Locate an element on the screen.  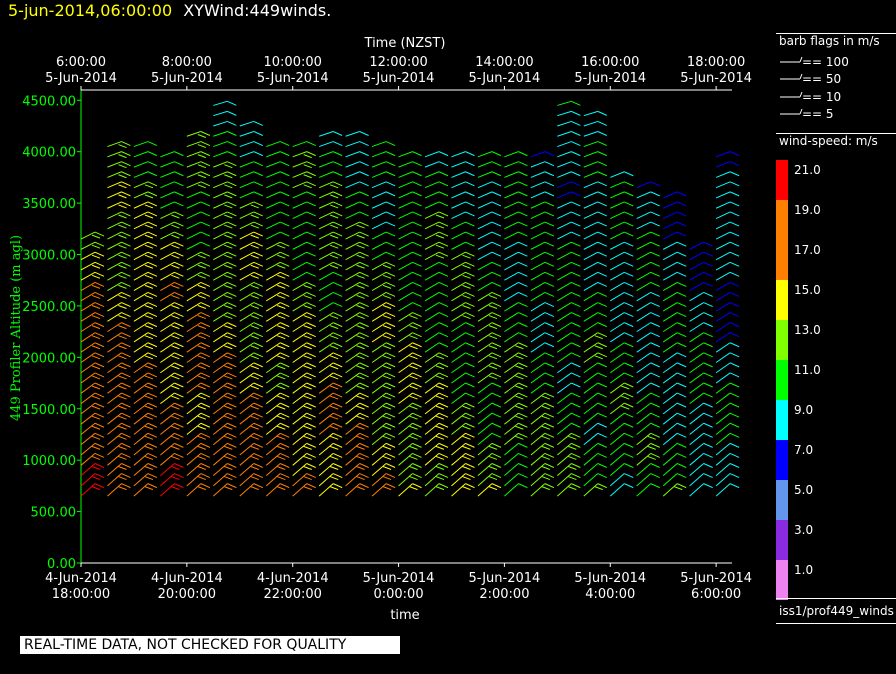
colorbar-label: 5.0 is located at coordinates (803, 490).